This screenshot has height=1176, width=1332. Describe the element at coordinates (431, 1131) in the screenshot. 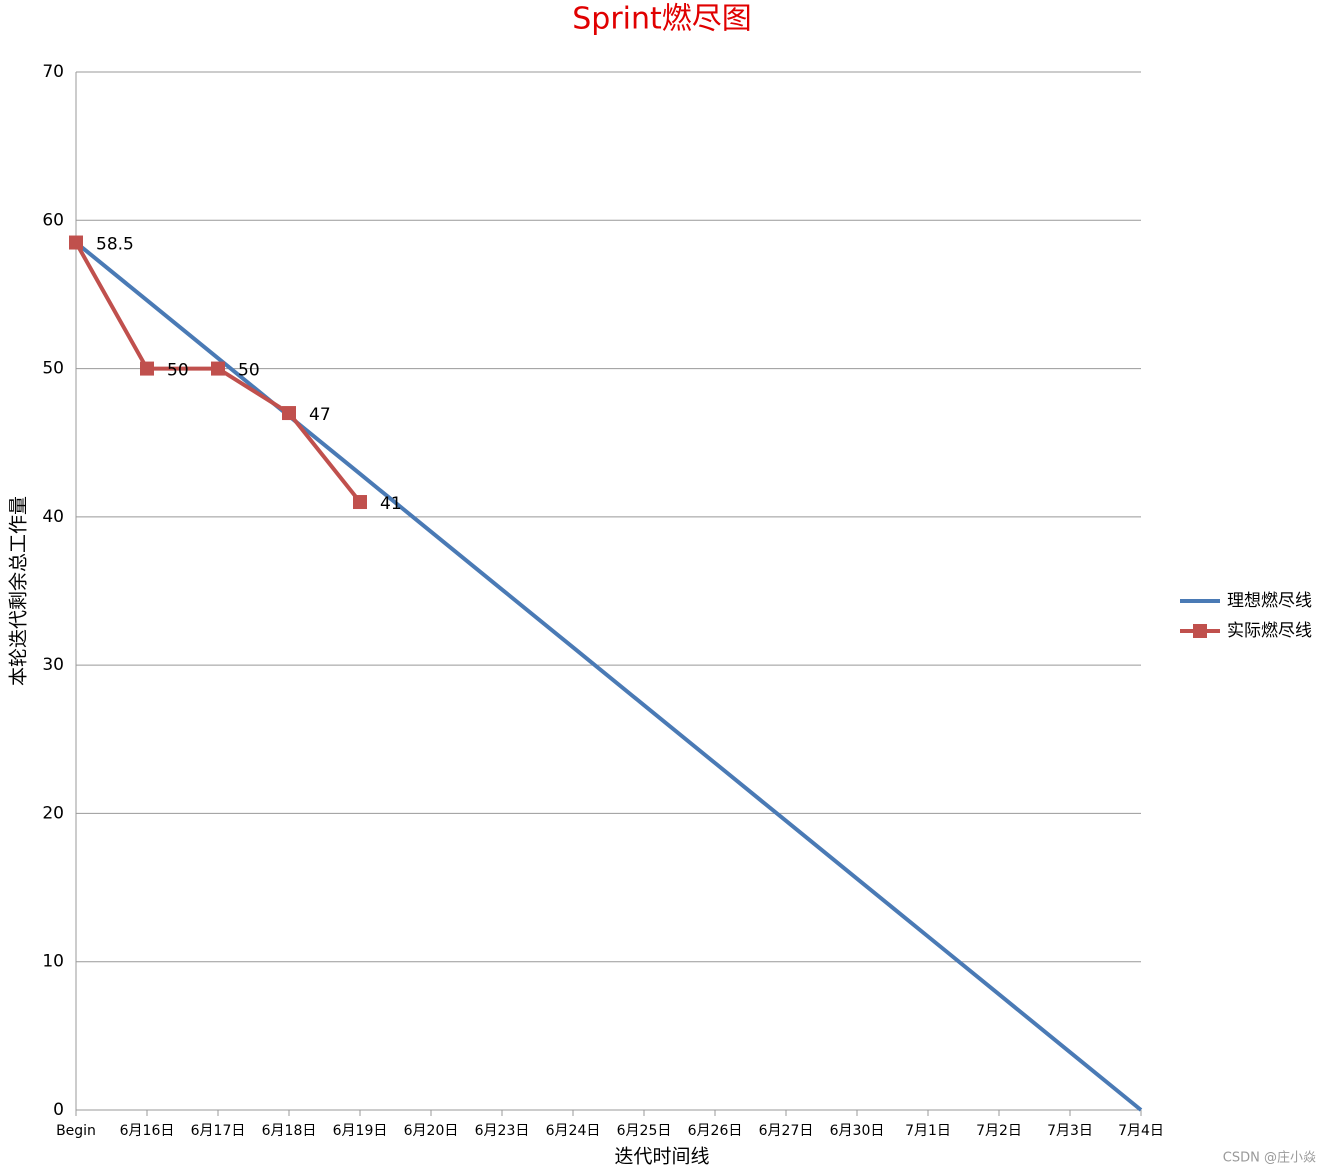

I see `x-tick-label: 6月20日` at that location.